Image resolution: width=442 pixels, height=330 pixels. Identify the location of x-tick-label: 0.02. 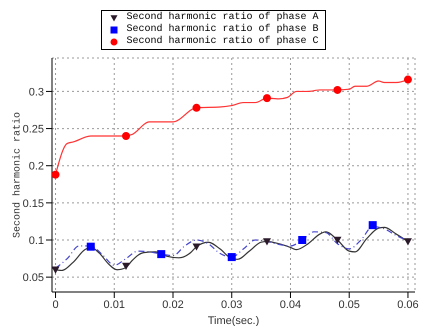
(173, 304).